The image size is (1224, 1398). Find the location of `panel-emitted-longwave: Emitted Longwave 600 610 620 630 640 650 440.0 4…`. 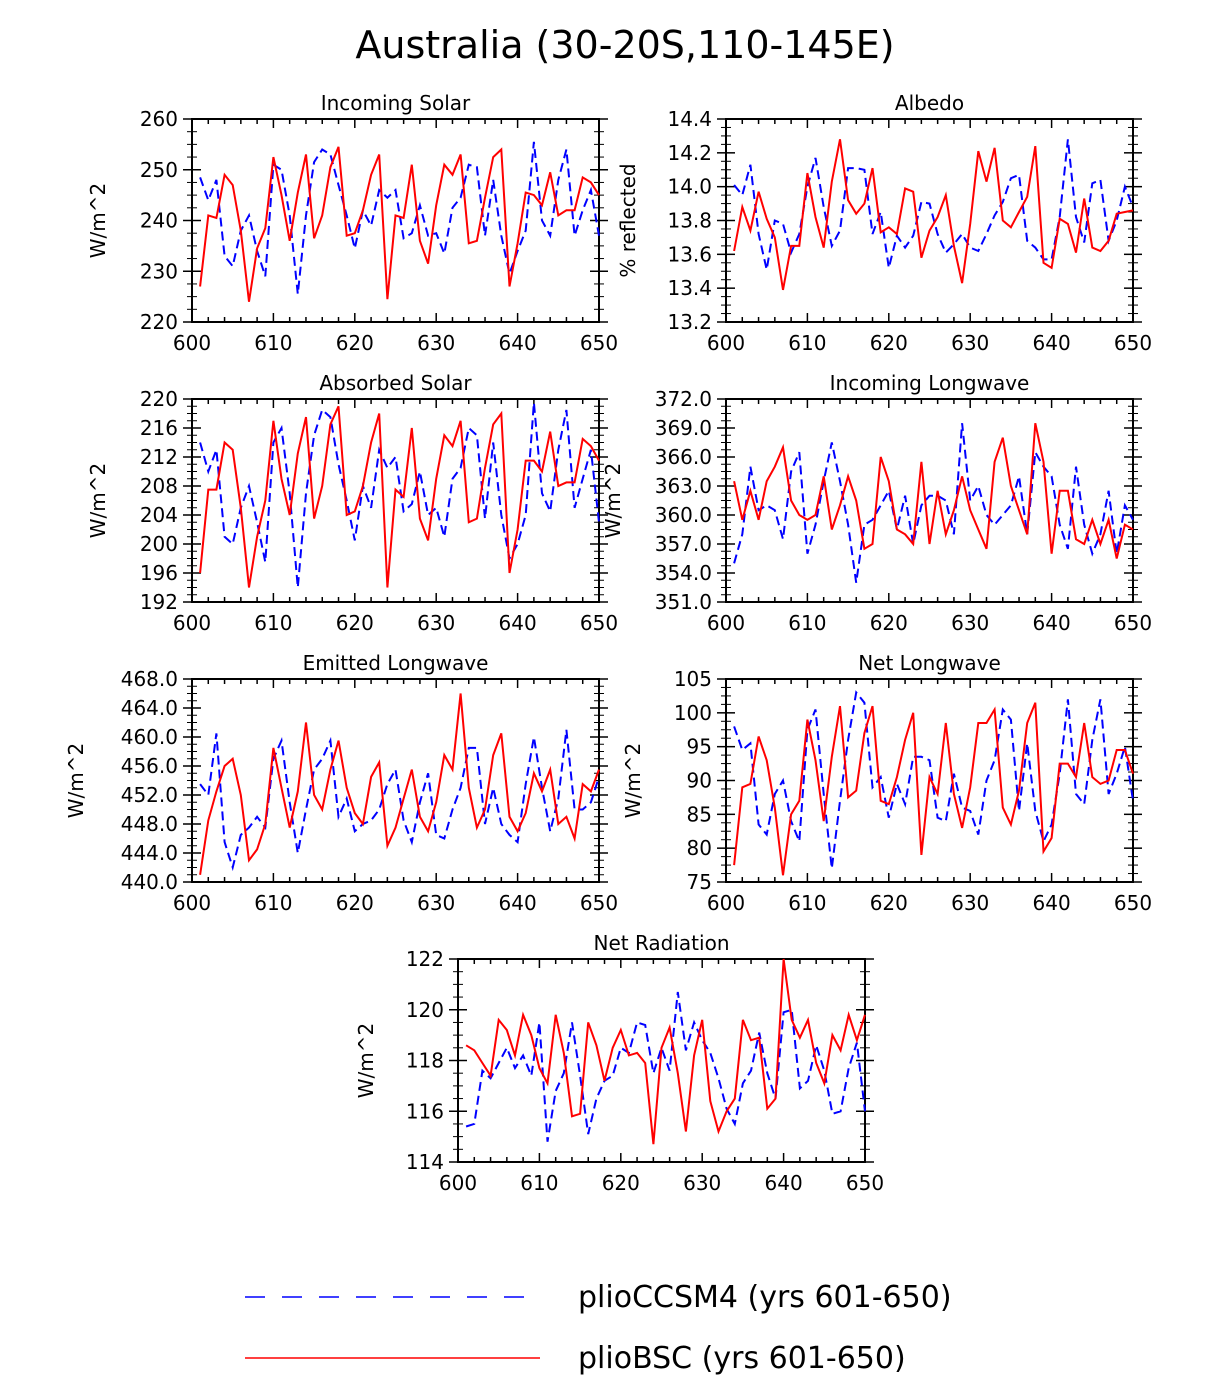

panel-emitted-longwave: Emitted Longwave 600 610 620 630 640 650 440.0 4… is located at coordinates (341, 783).